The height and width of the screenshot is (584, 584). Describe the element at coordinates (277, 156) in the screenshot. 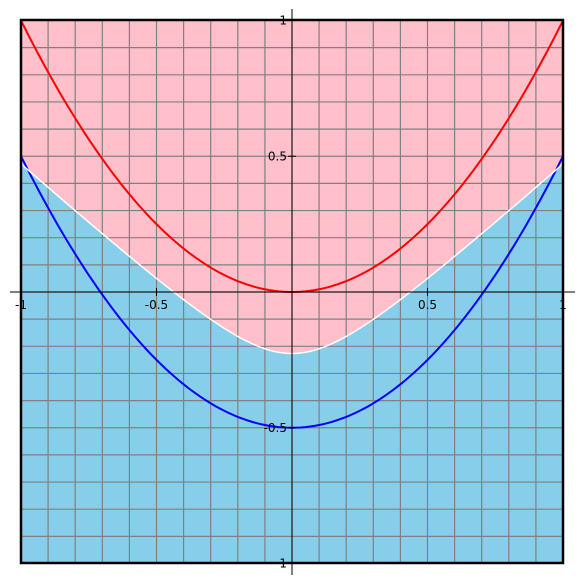

I see `y-tick-label: 0.5` at that location.